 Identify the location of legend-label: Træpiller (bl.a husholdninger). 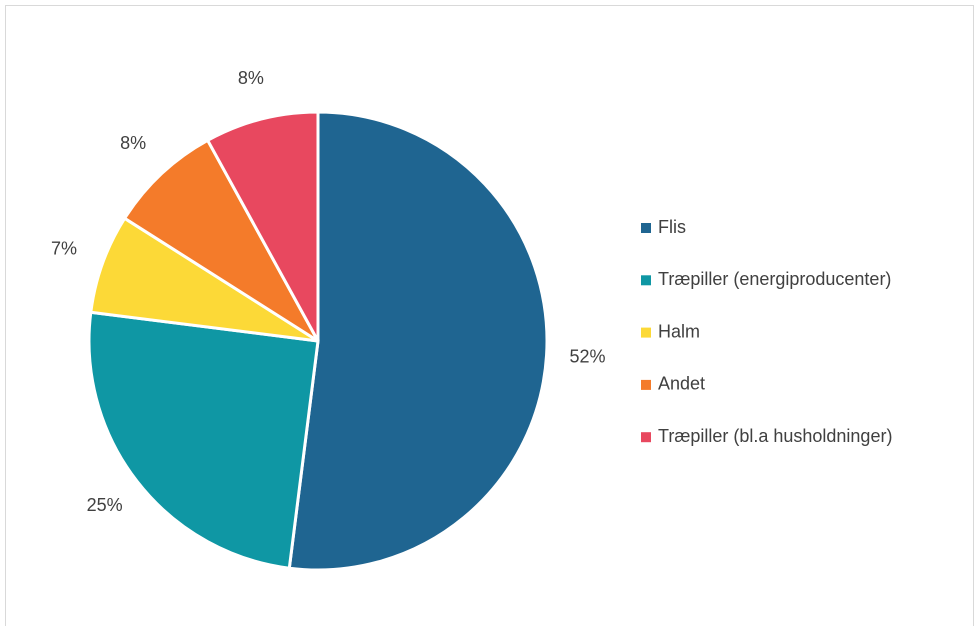
(775, 436).